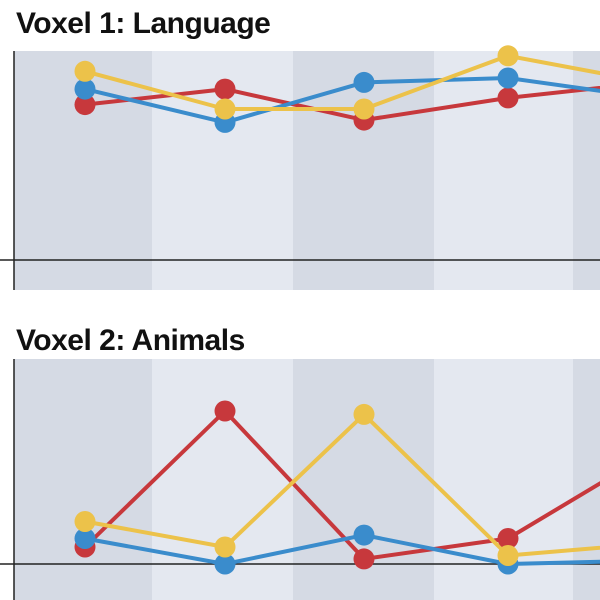 The image size is (600, 600). What do you see at coordinates (130, 340) in the screenshot?
I see `chart-title-voxel-2: Voxel 2: Animals` at bounding box center [130, 340].